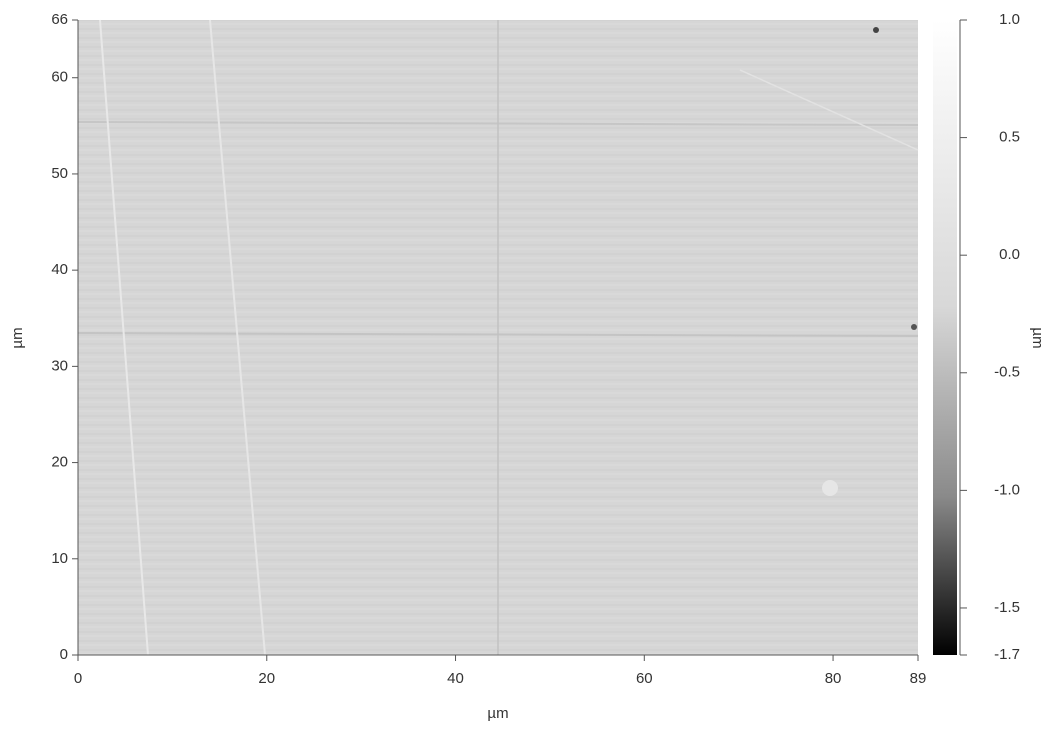 This screenshot has width=1053, height=733. I want to click on x-tick-label: 40, so click(455, 678).